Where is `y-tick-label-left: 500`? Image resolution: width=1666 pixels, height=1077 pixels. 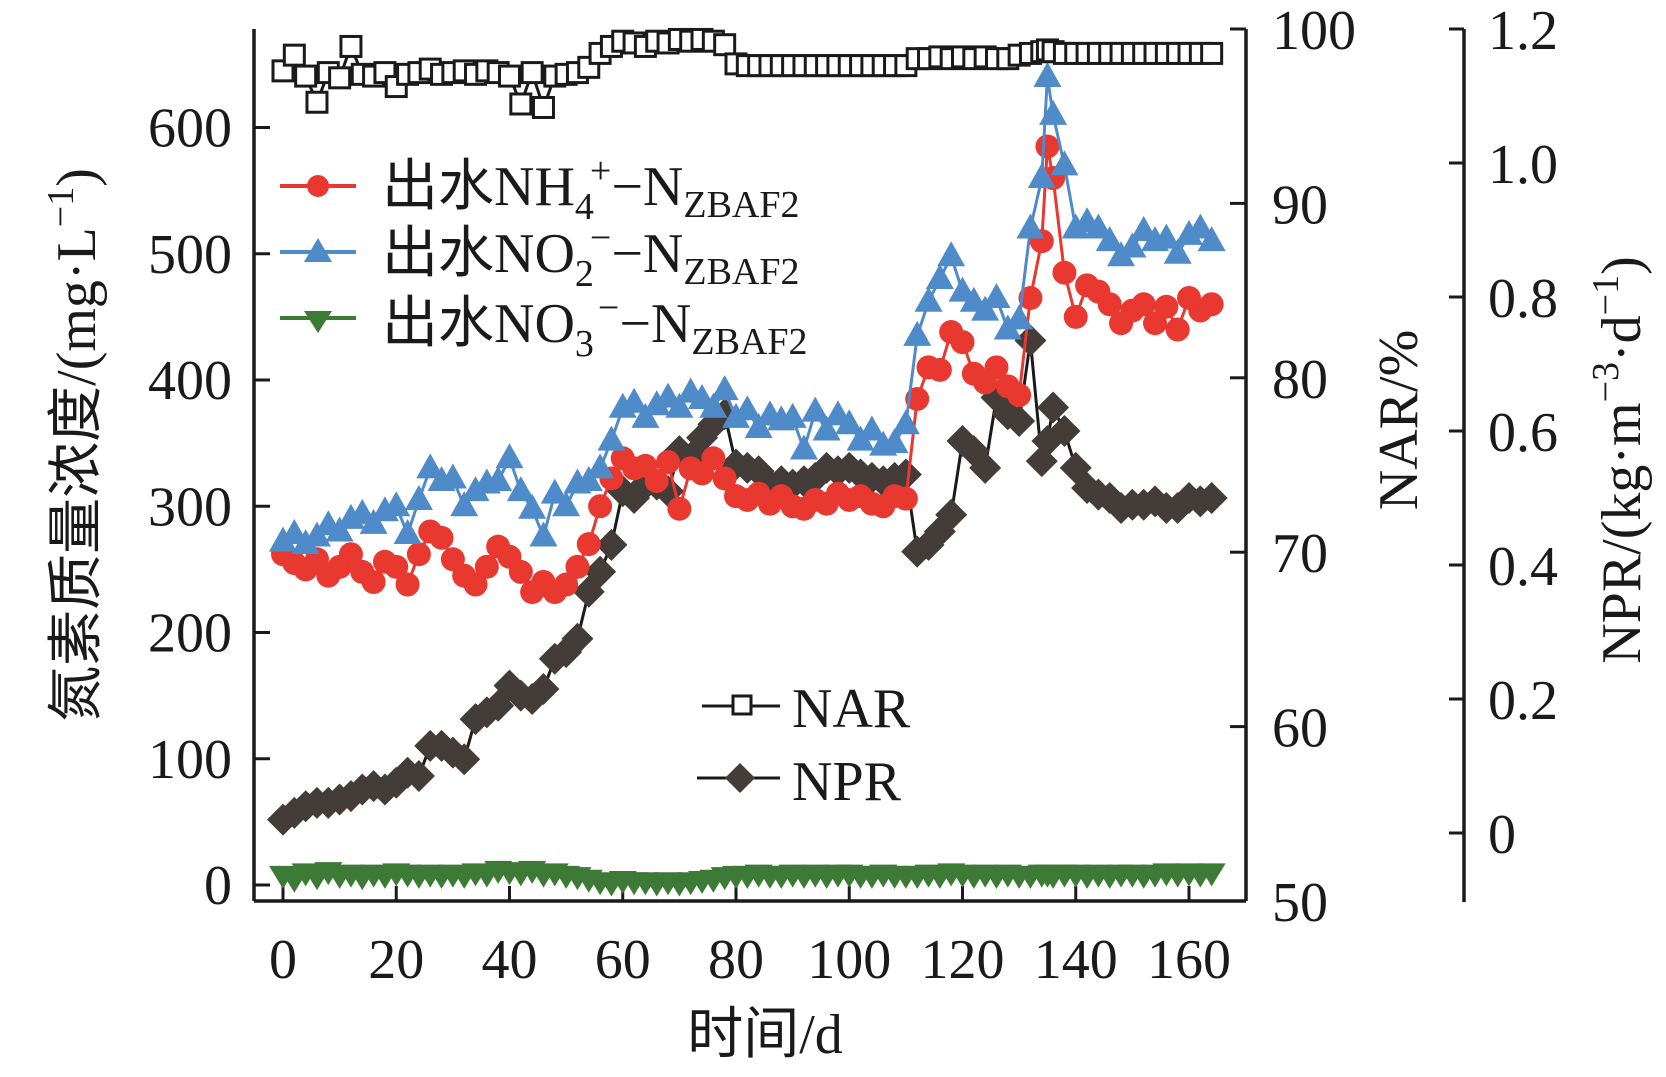 y-tick-label-left: 500 is located at coordinates (190, 255).